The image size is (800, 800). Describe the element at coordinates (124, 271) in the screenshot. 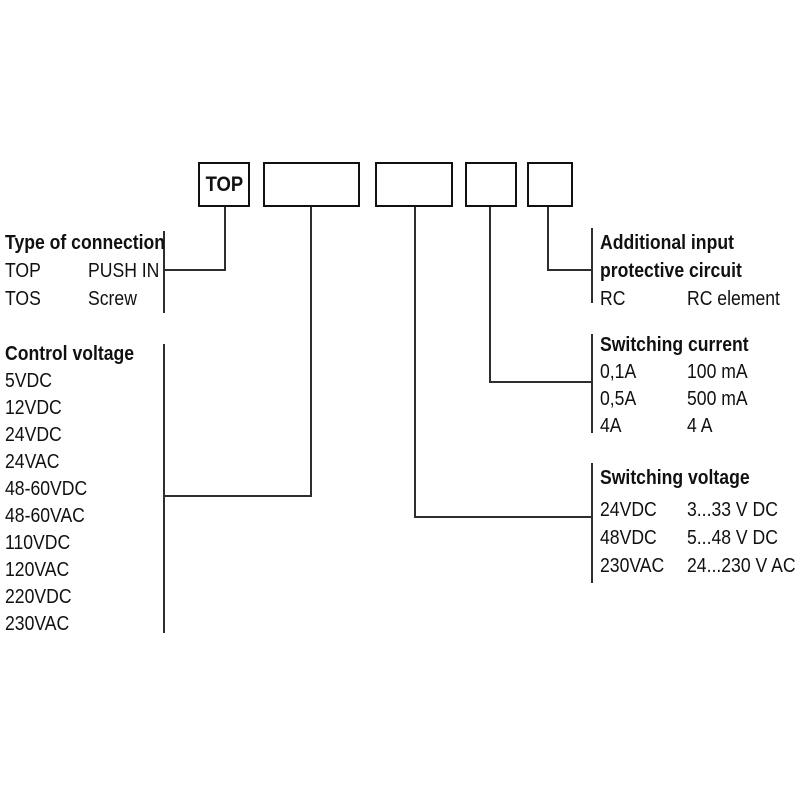

I see `desc-cell: PUSH IN` at that location.